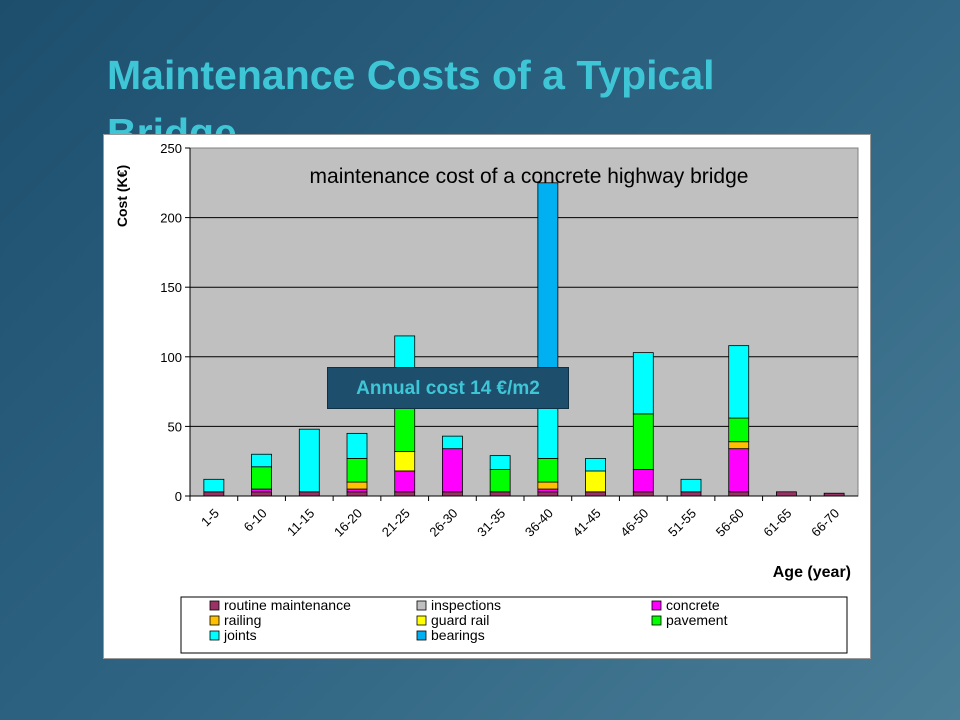 The height and width of the screenshot is (720, 960). I want to click on y-tick-label: 150, so click(171, 287).